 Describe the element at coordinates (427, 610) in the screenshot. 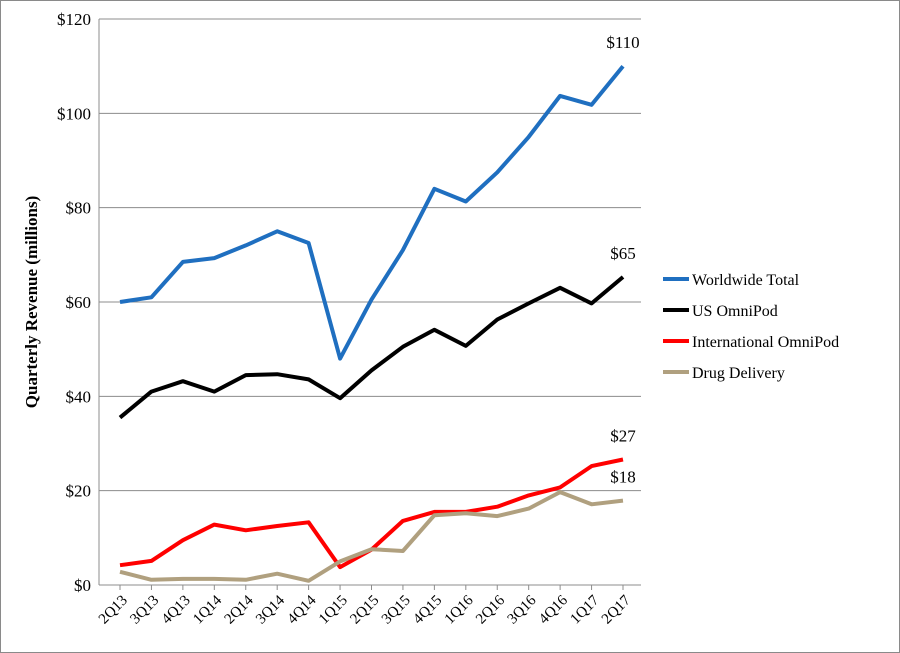

I see `x-tick-label: 4Q15` at that location.